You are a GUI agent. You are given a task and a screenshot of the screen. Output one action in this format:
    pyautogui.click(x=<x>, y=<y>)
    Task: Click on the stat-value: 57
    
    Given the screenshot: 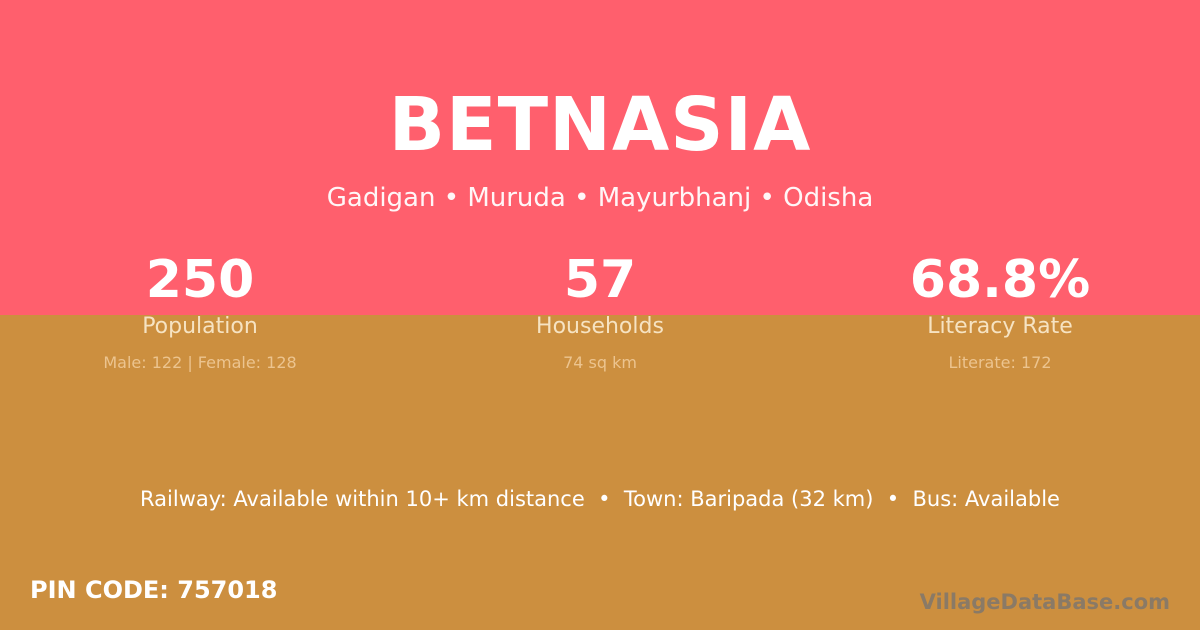 What is the action you would take?
    pyautogui.click(x=600, y=280)
    